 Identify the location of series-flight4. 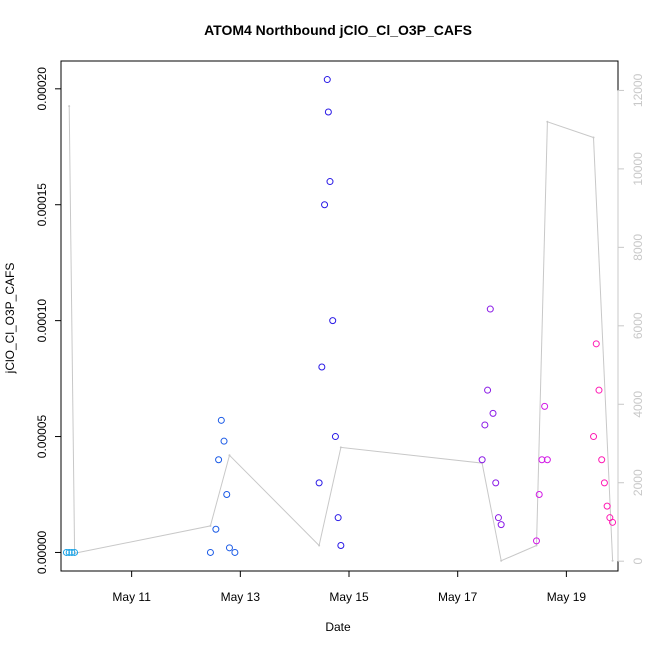
(491, 417).